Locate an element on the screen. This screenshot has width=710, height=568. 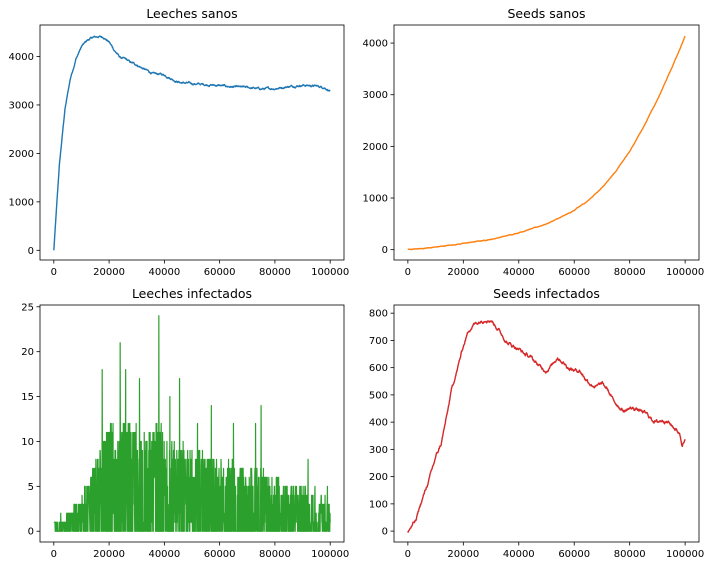
y-tick-label: 5 is located at coordinates (31, 487).